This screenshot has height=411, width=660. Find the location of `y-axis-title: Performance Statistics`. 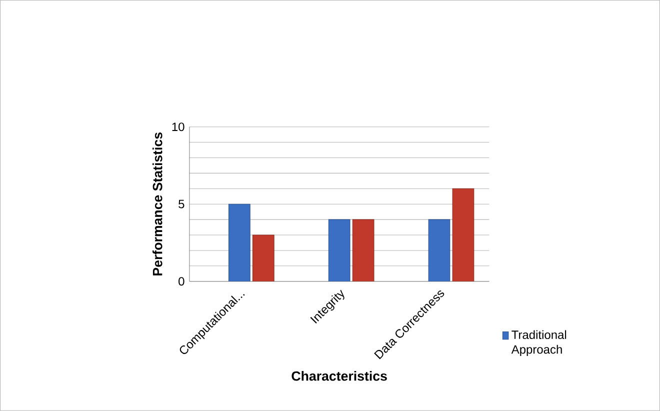

y-axis-title: Performance Statistics is located at coordinates (157, 204).